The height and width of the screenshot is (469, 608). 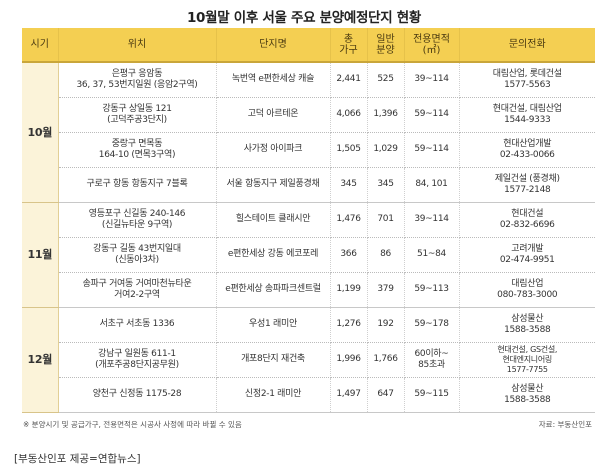 I want to click on contact-cell: 대림산업, 롯데건설 1577-5563, so click(x=527, y=80).